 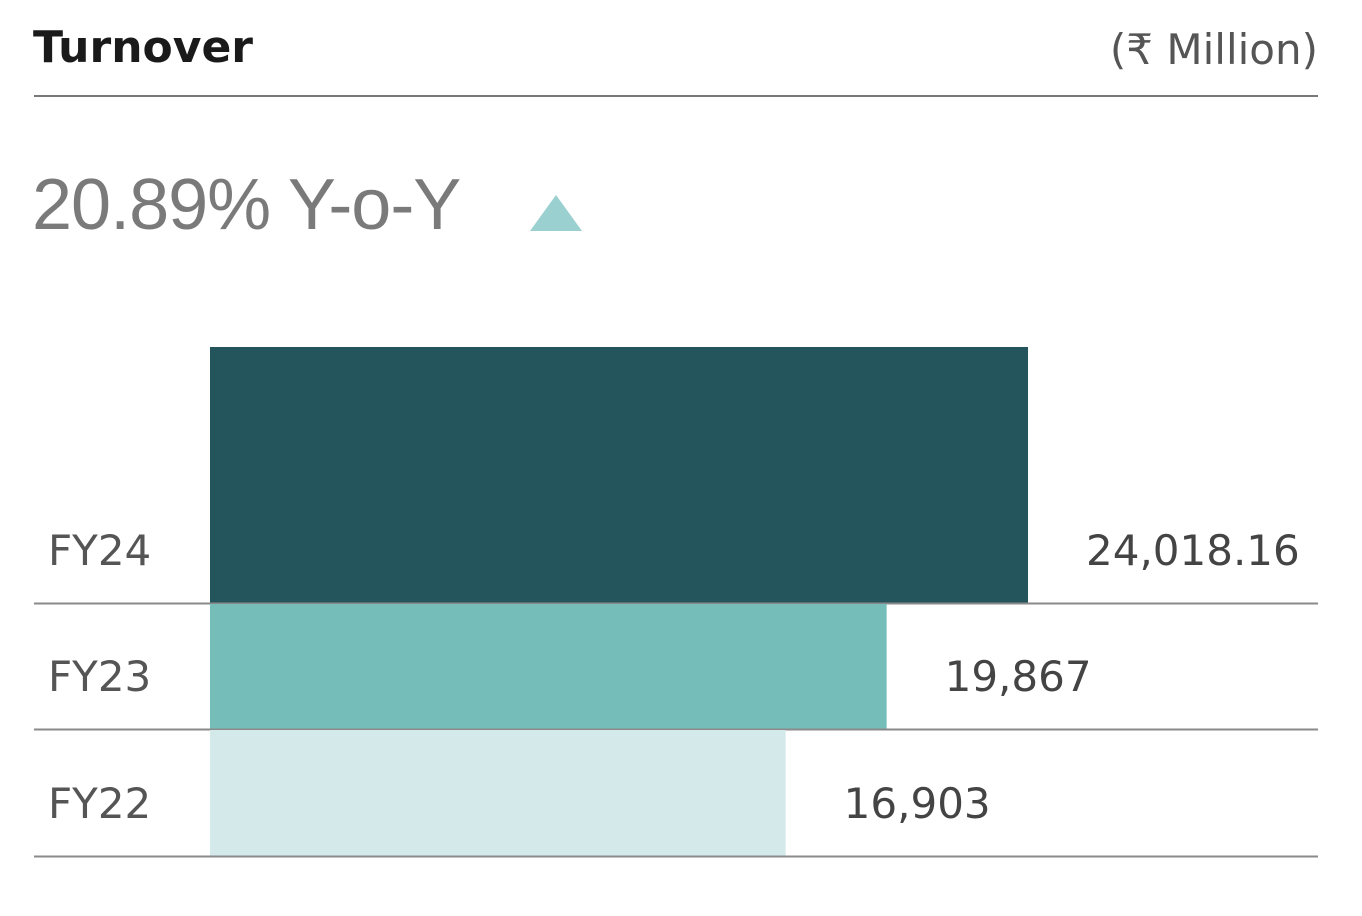 What do you see at coordinates (676, 96) in the screenshot?
I see `header-divider` at bounding box center [676, 96].